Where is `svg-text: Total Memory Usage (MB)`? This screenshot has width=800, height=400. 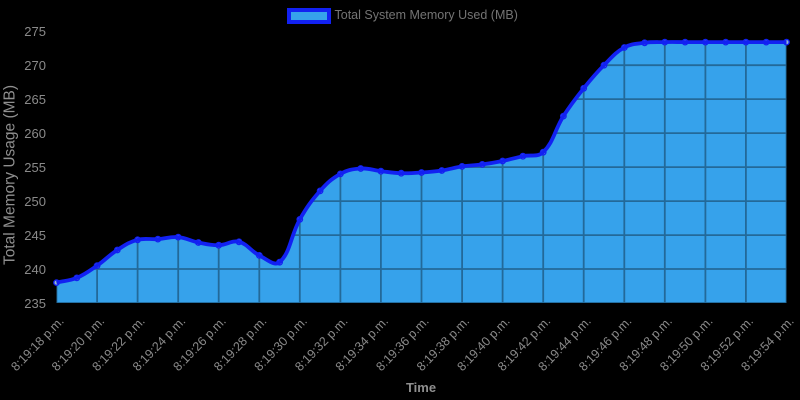
svg-text: Total Memory Usage (MB) is located at coordinates (10, 175).